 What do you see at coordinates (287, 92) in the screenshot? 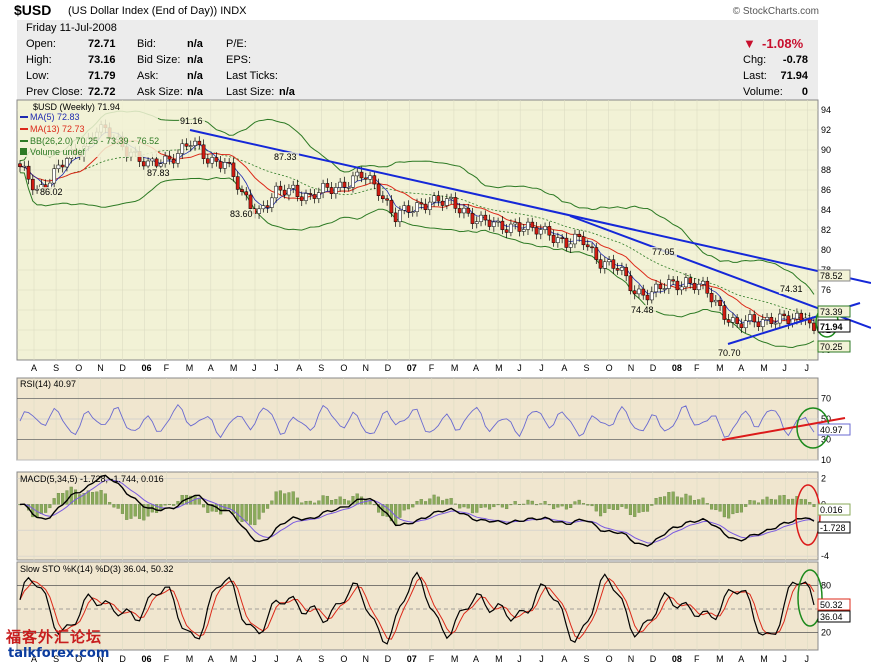
I see `last-size-value: n/a` at bounding box center [287, 92].